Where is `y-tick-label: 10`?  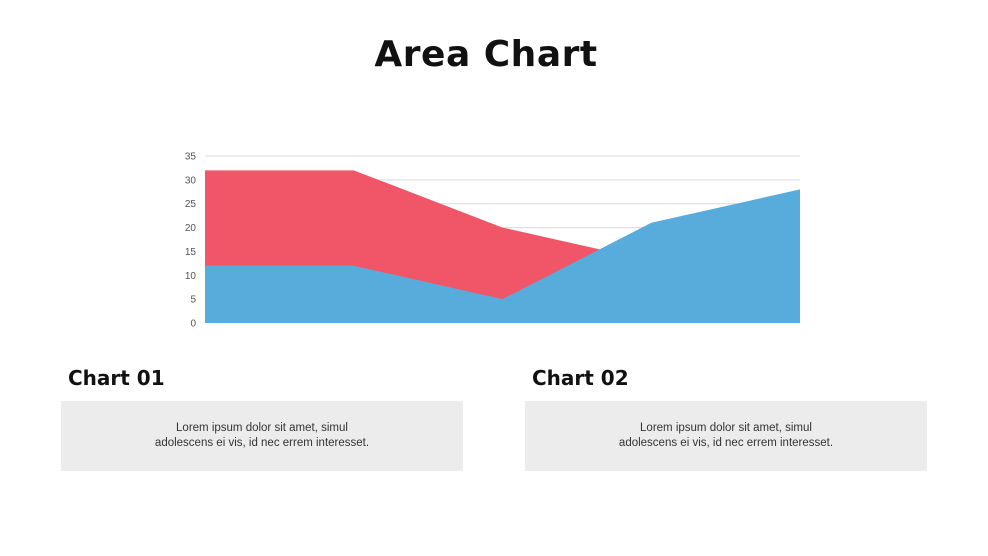
y-tick-label: 10 is located at coordinates (191, 276).